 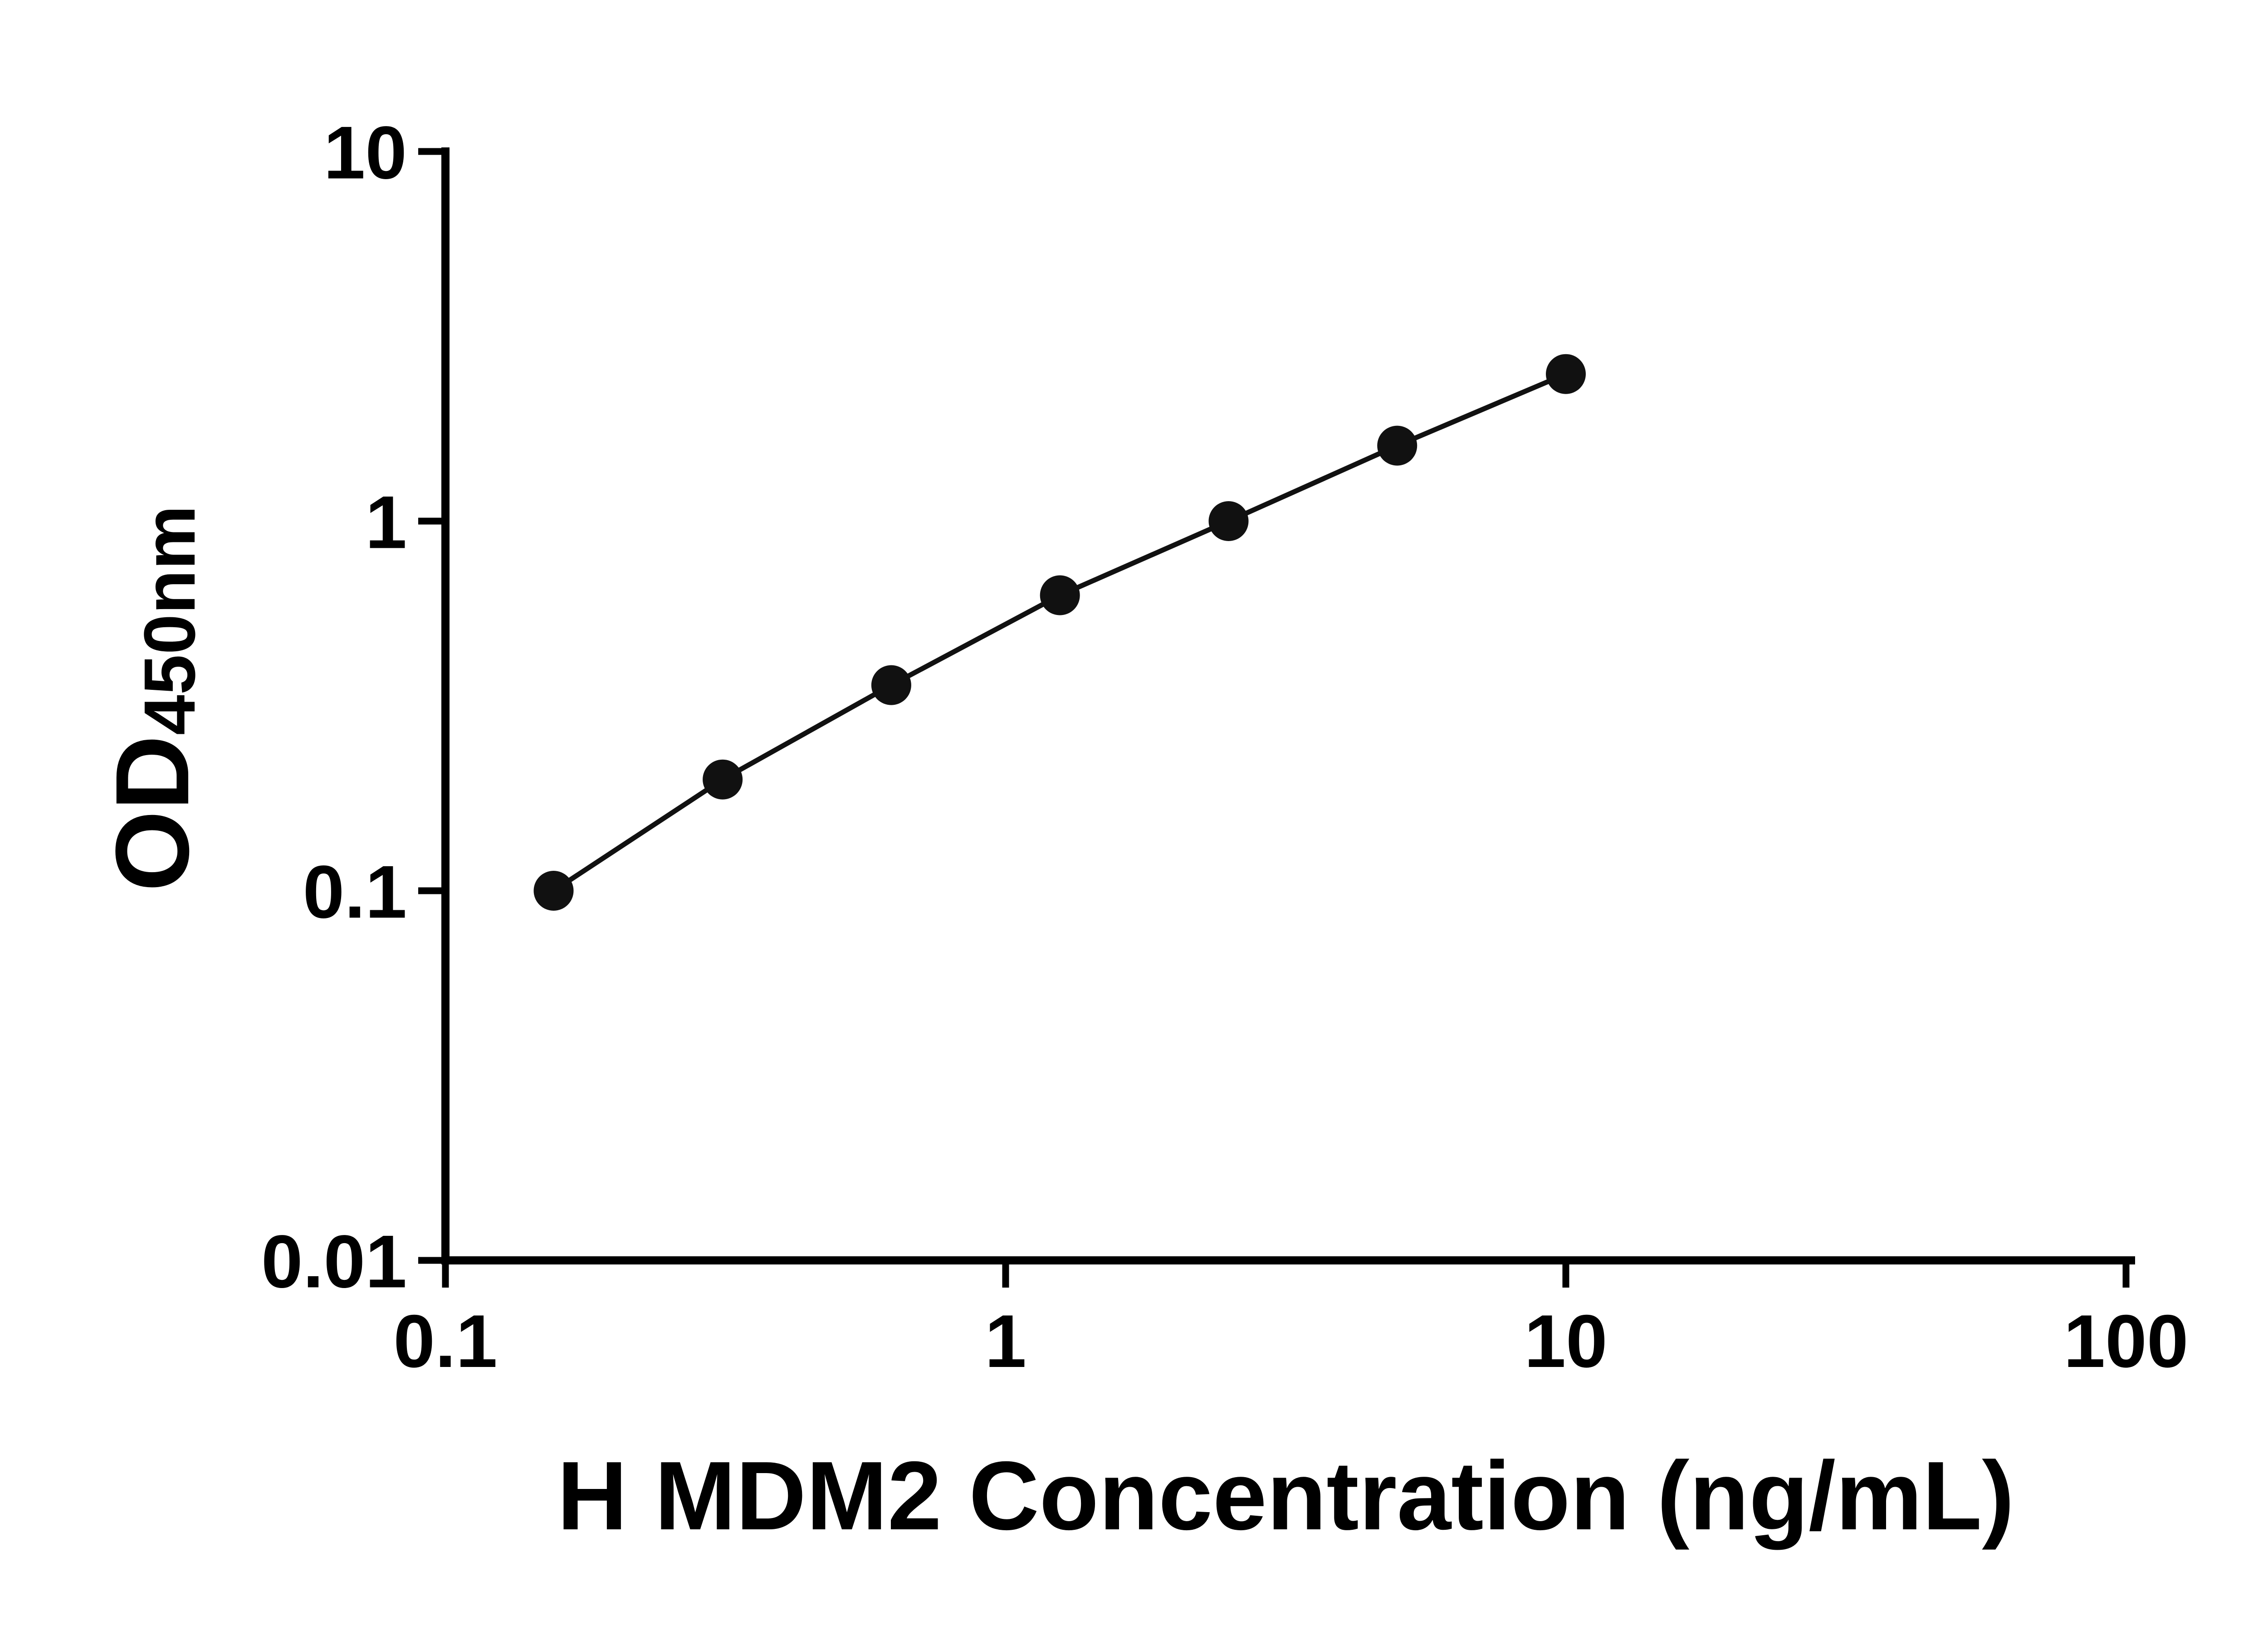 I want to click on y-axis-title: OD450nm, so click(x=152, y=699).